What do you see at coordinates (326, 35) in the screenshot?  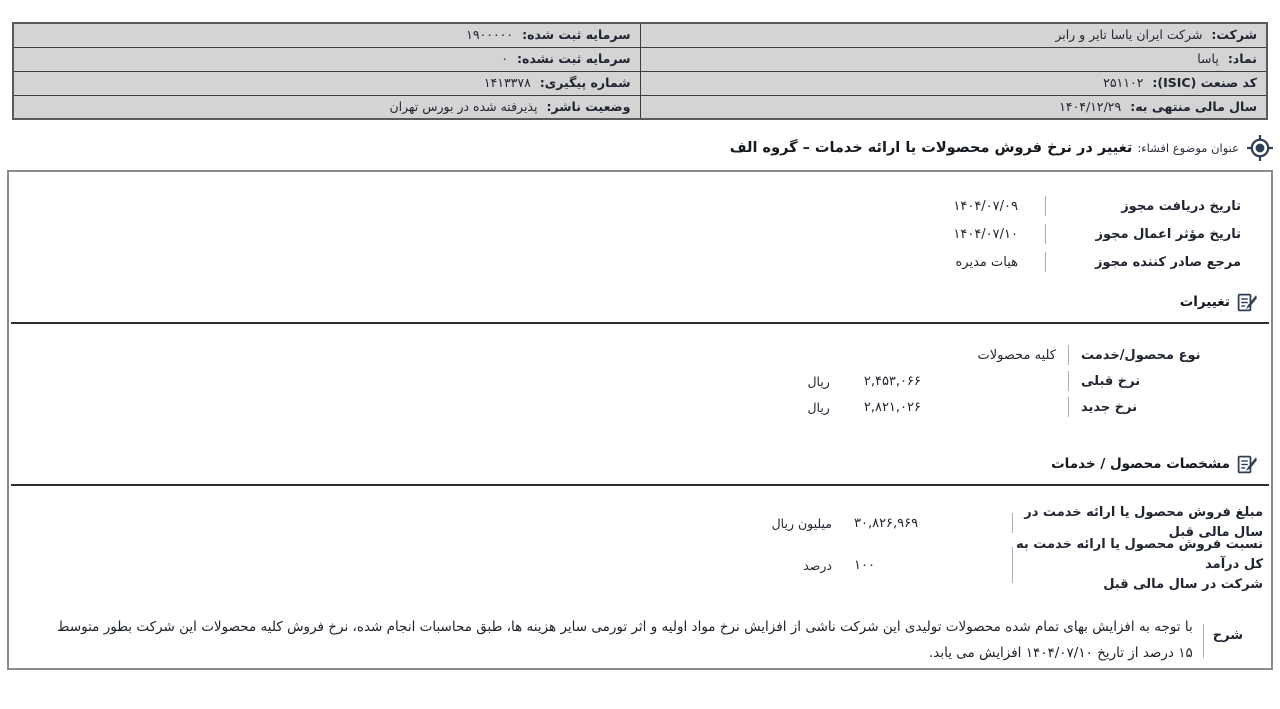 I see `field-registered-capital: سرمایه ثبت شده: ۱۹۰۰۰۰۰` at bounding box center [326, 35].